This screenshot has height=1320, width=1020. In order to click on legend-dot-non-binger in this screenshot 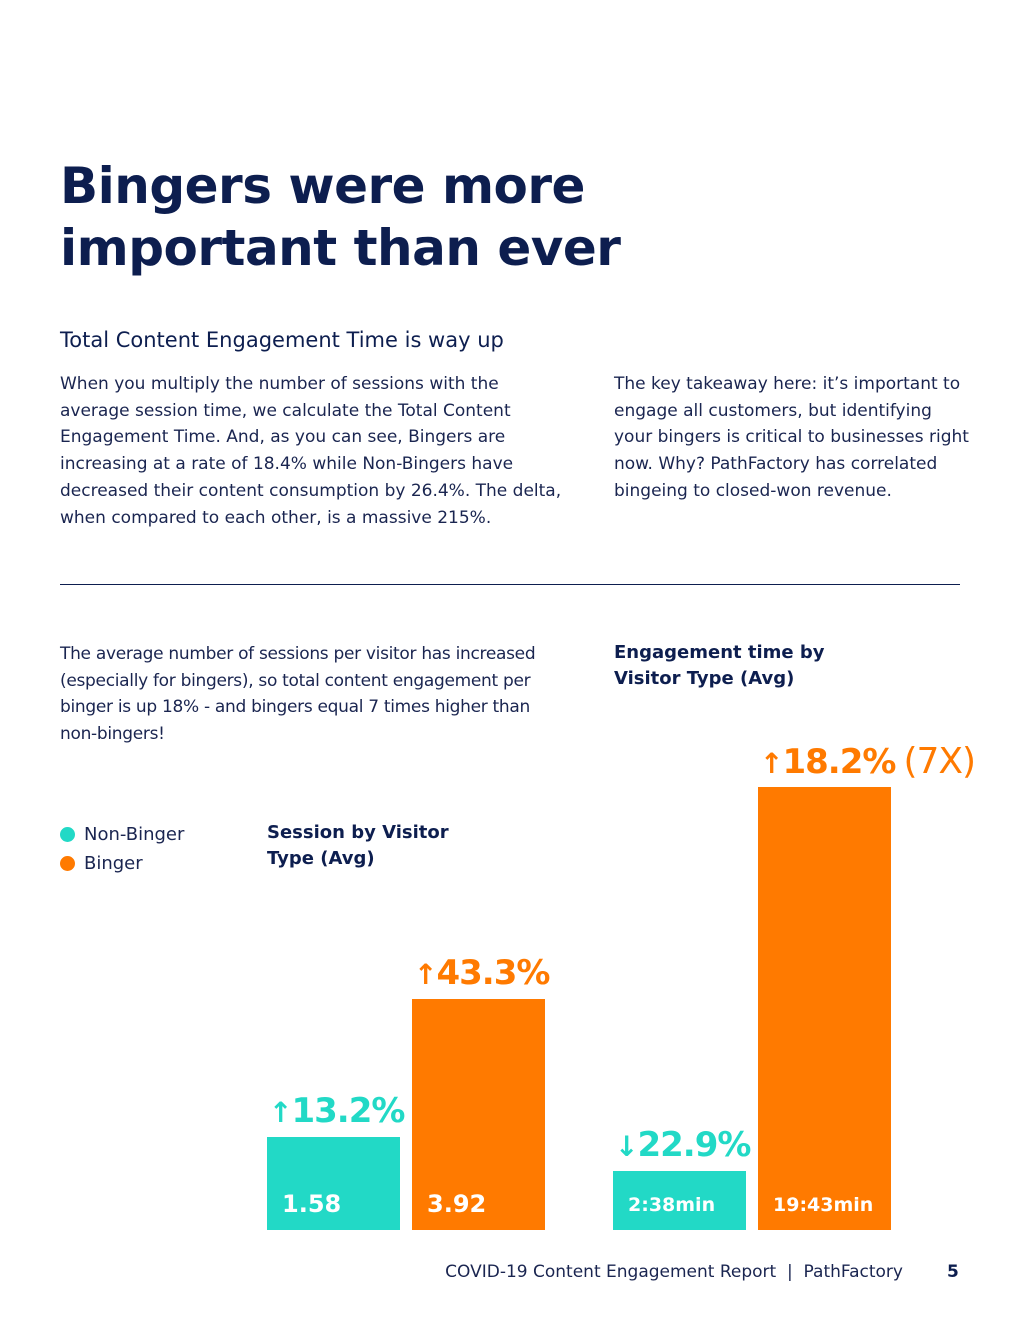, I will do `click(67, 834)`.